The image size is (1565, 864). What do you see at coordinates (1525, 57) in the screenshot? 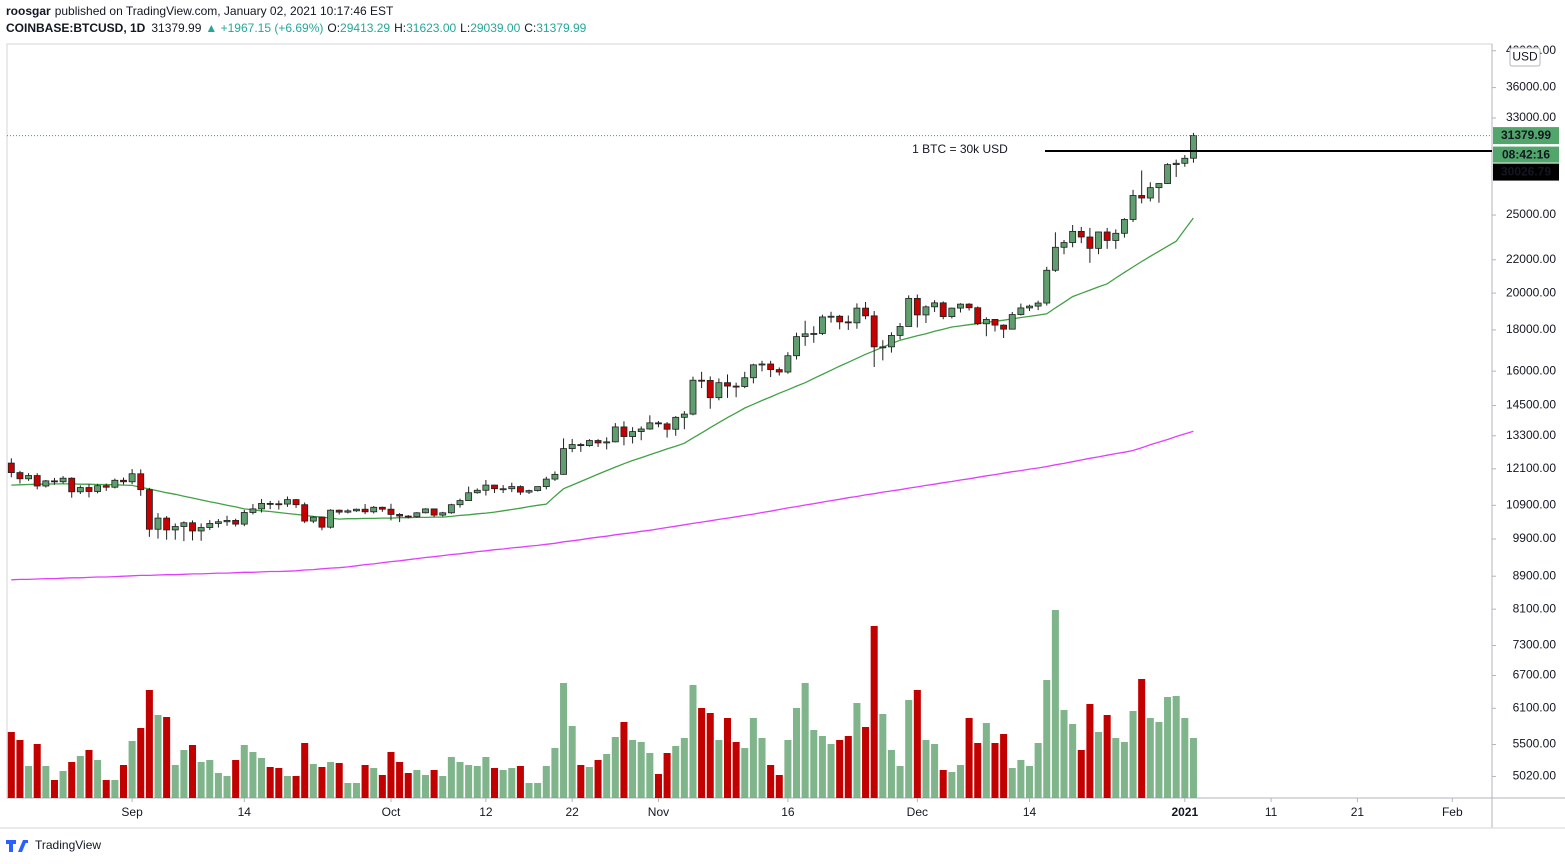
I see `currency-box` at bounding box center [1525, 57].